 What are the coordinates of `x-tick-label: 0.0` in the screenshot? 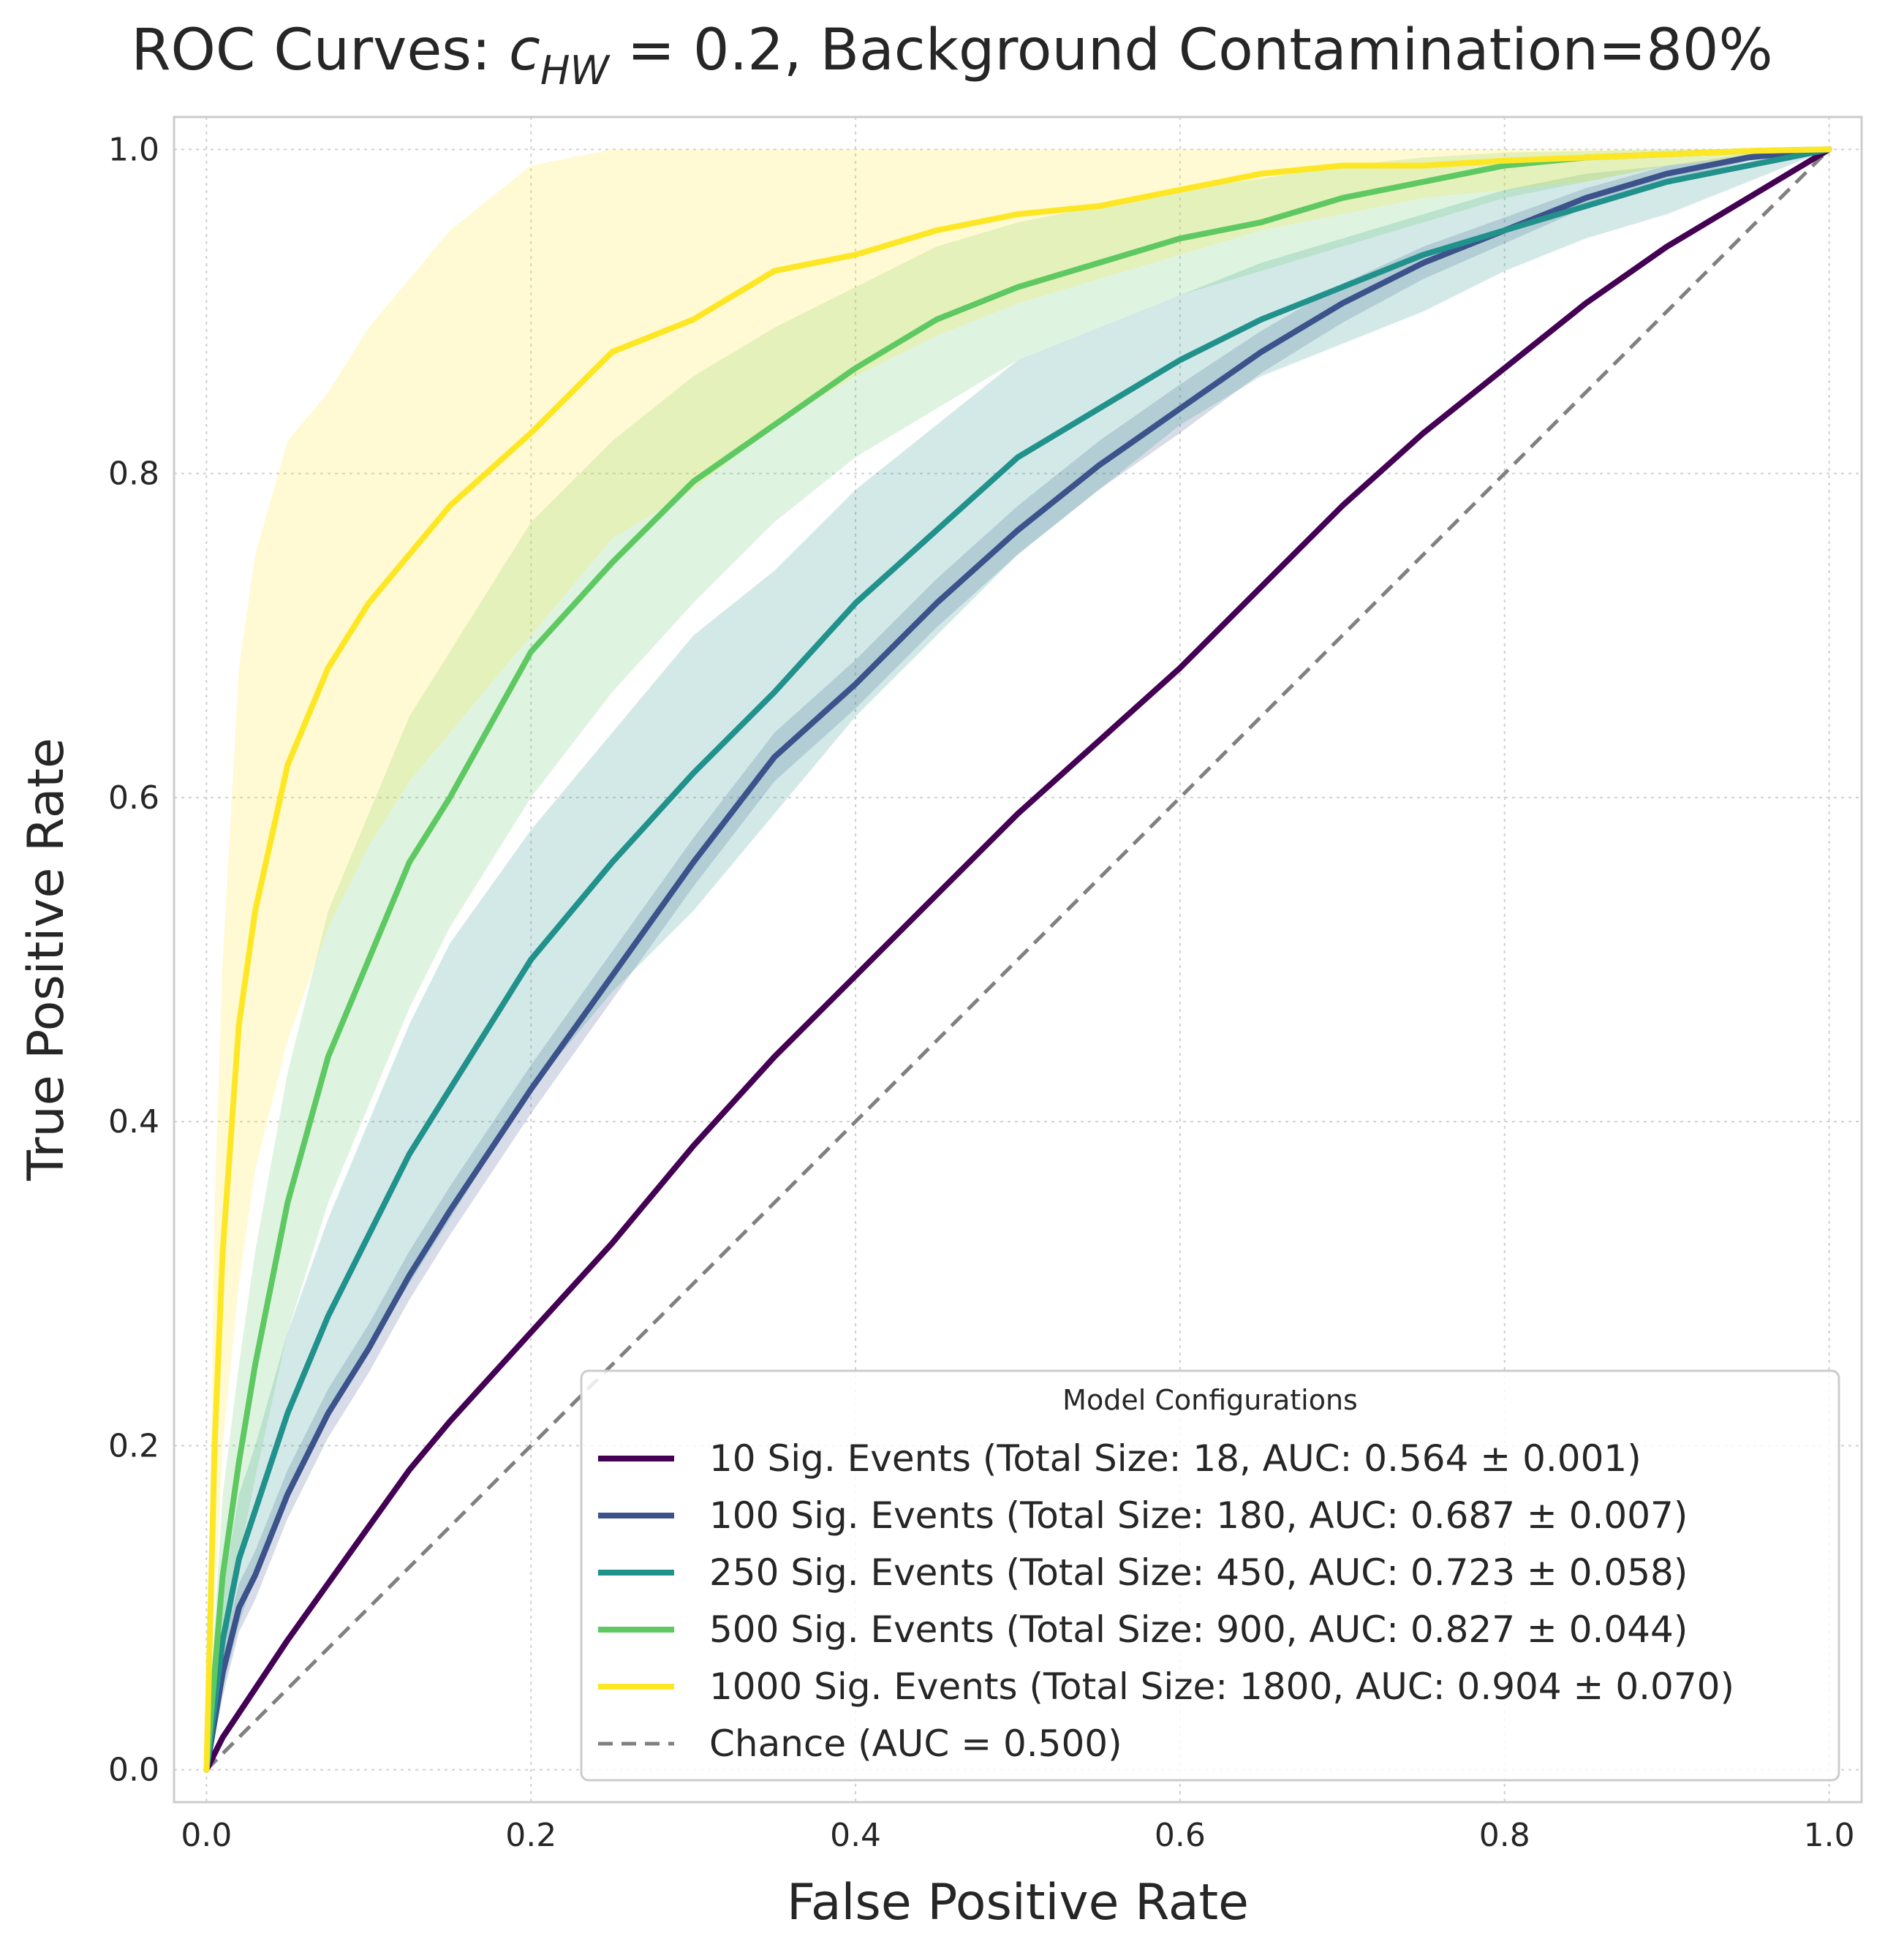 It's located at (207, 1835).